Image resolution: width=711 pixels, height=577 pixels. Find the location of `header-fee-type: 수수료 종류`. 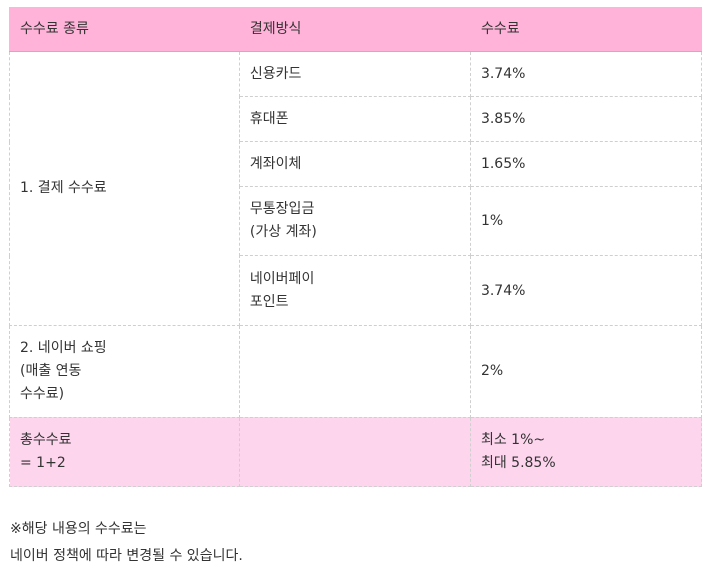

header-fee-type: 수수료 종류 is located at coordinates (124, 29).